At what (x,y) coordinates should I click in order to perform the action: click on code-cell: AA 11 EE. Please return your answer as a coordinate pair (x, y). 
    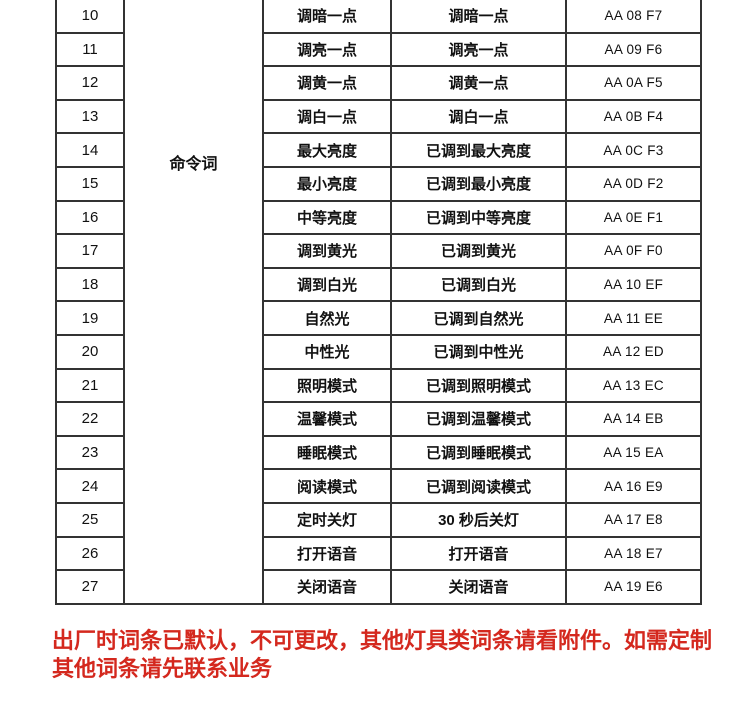
    Looking at the image, I should click on (633, 318).